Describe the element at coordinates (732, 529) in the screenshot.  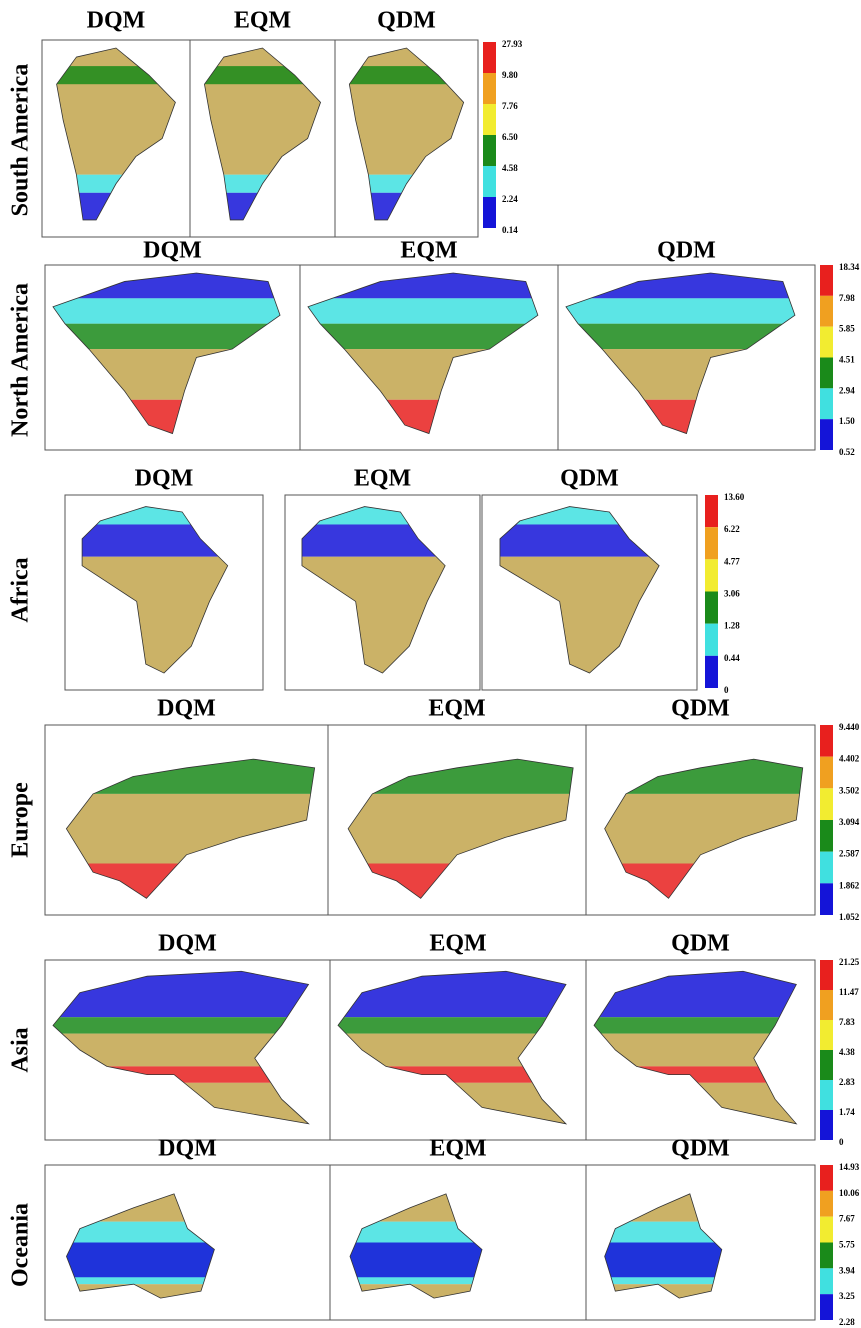
I see `colorbar-label: 6.22` at that location.